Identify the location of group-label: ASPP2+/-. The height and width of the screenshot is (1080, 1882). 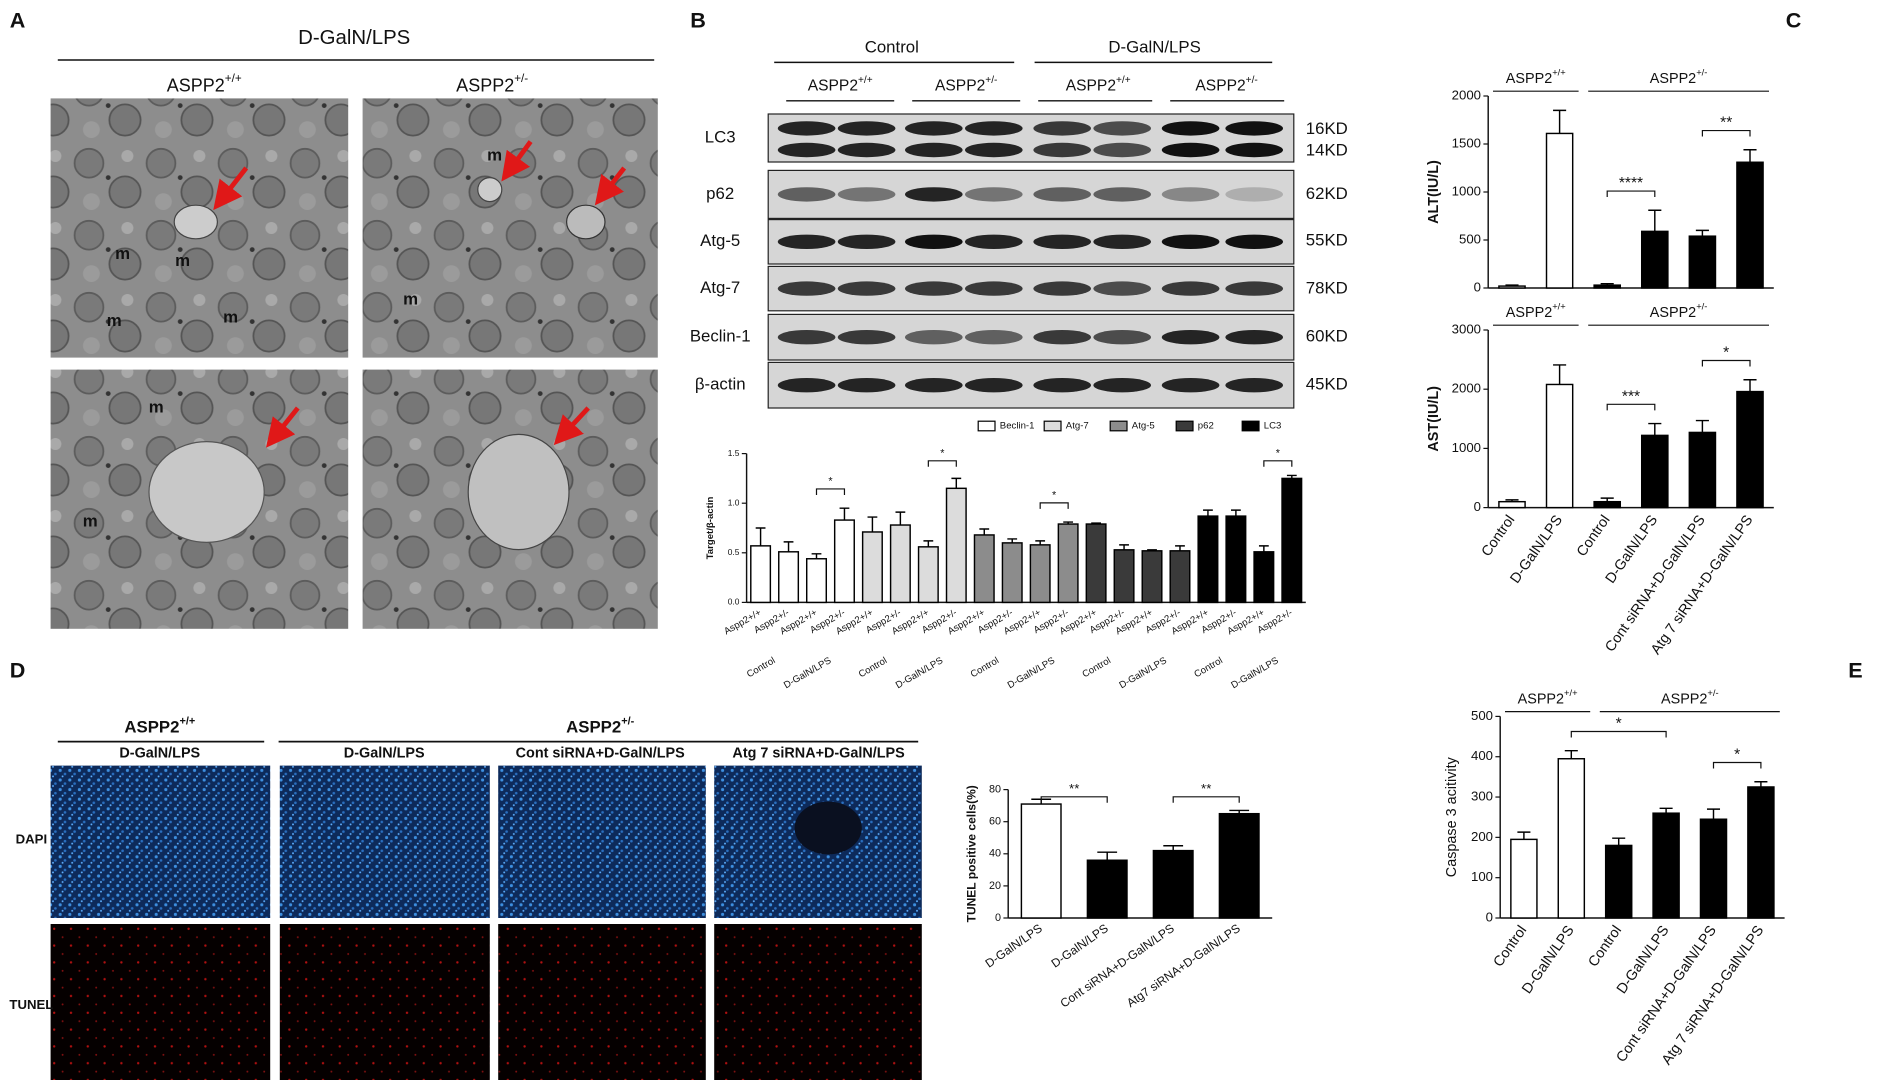
(1690, 697).